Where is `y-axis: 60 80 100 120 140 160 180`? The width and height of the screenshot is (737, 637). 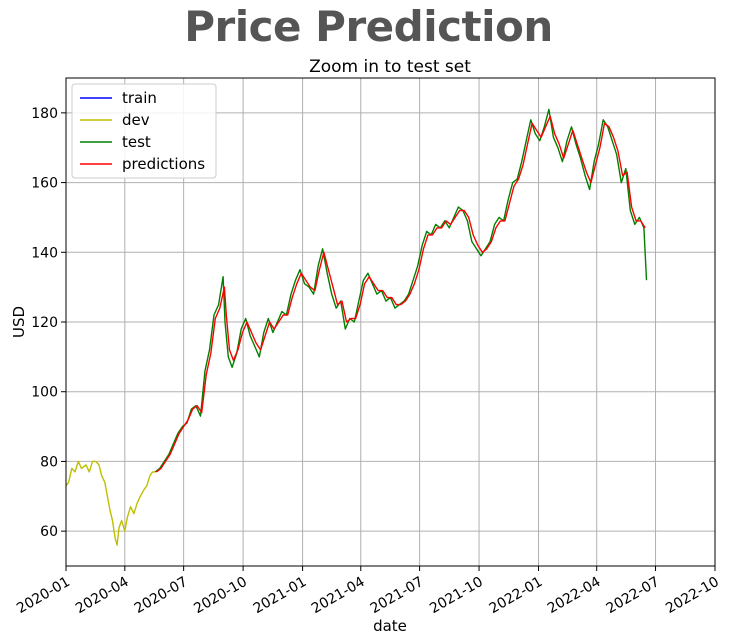
y-axis: 60 80 100 120 140 160 180 is located at coordinates (48, 323).